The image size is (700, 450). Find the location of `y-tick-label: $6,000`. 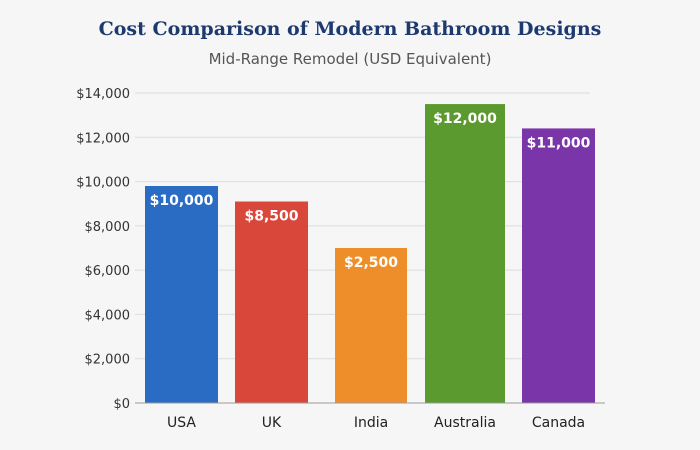

y-tick-label: $6,000 is located at coordinates (108, 271).